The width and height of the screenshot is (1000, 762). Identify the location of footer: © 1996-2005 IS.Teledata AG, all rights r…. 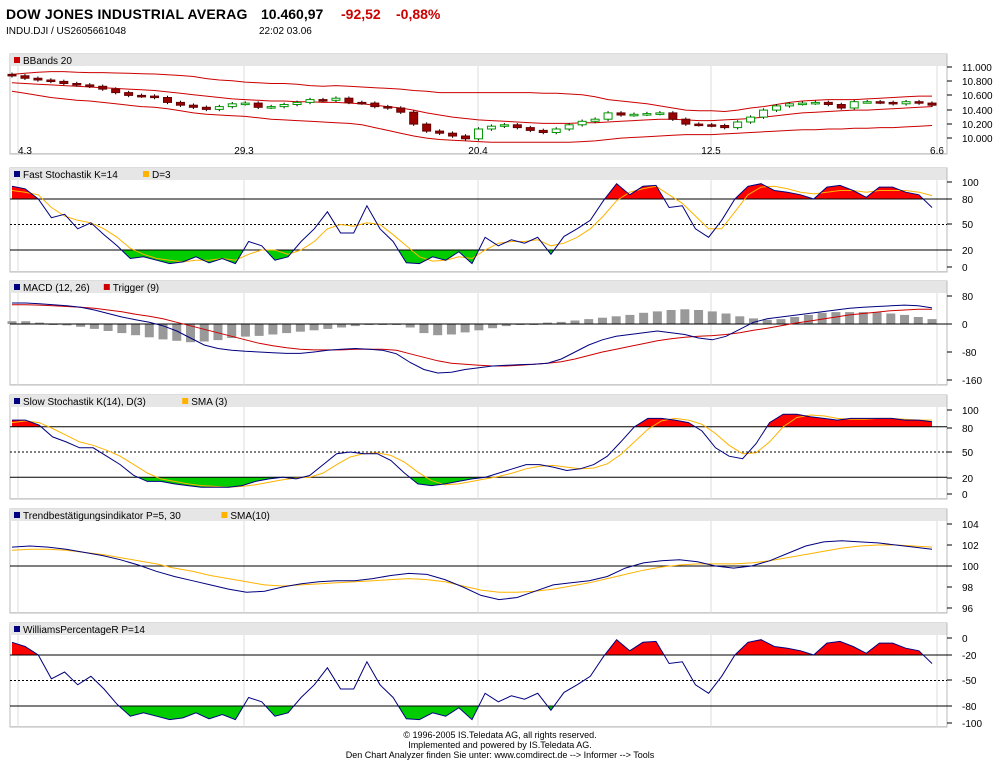
(500, 745).